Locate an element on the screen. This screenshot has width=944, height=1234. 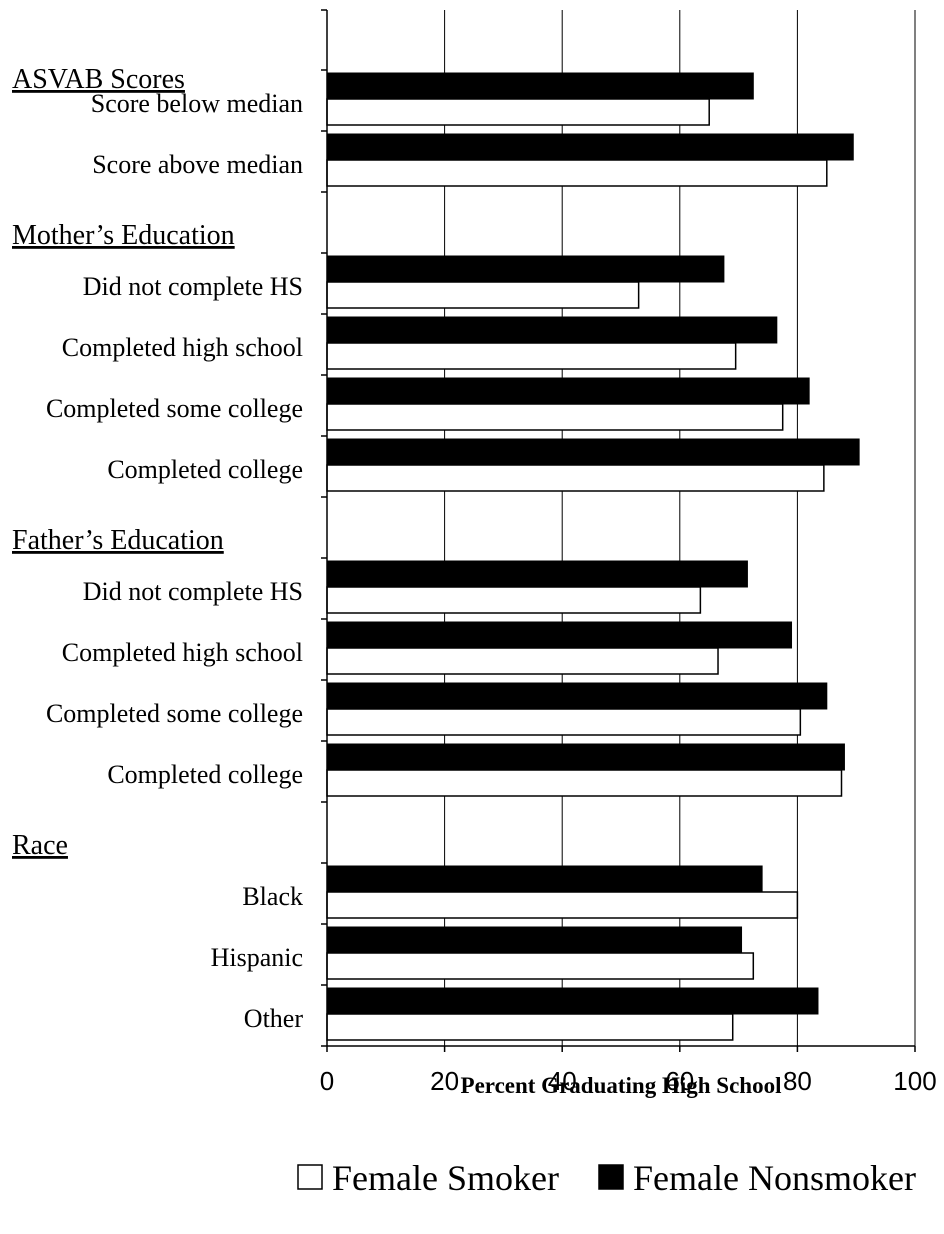
legend-label-smoker: Female Smoker is located at coordinates (445, 1178).